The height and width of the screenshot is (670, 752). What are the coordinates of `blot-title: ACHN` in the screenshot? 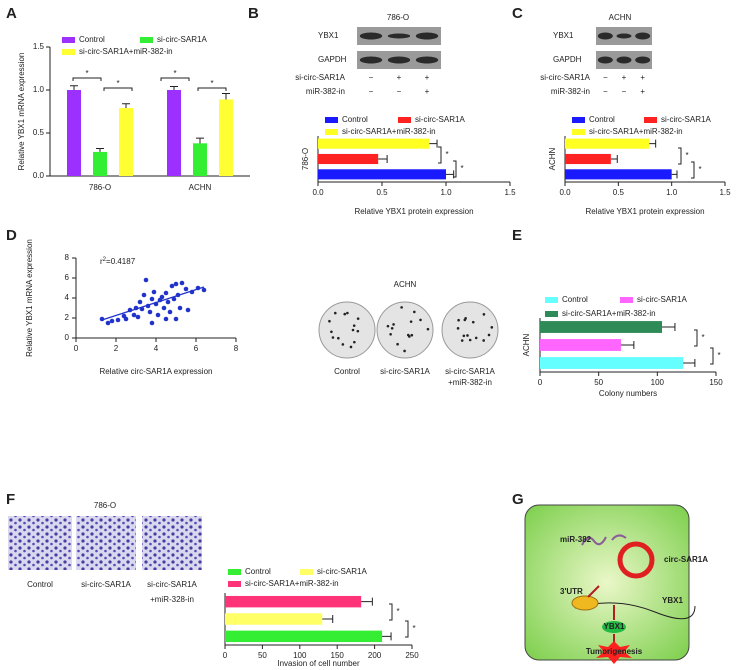 It's located at (620, 17).